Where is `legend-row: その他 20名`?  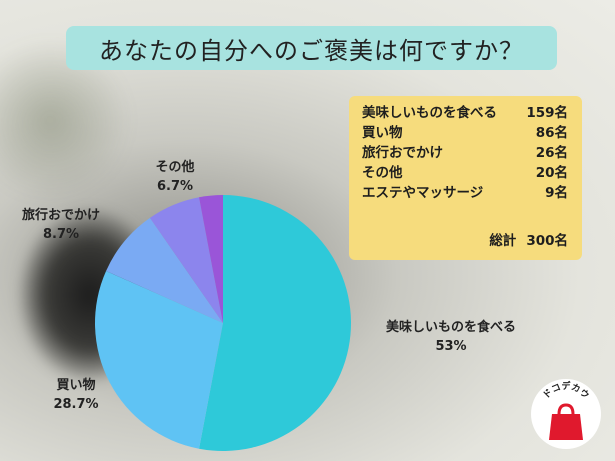 legend-row: その他 20名 is located at coordinates (465, 173).